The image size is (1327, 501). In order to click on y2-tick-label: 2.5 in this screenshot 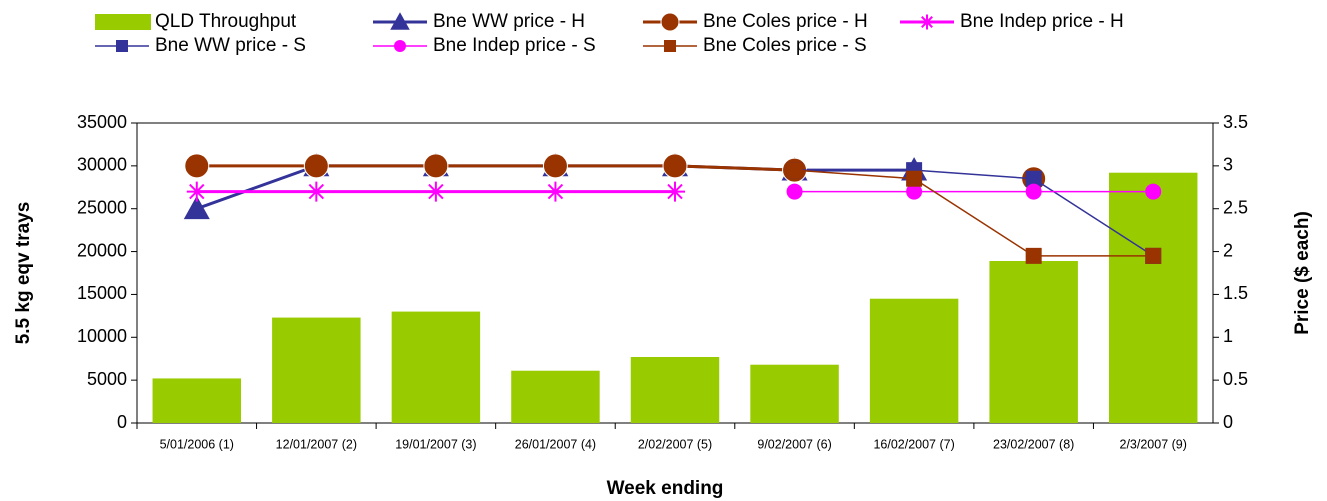, I will do `click(1235, 207)`.